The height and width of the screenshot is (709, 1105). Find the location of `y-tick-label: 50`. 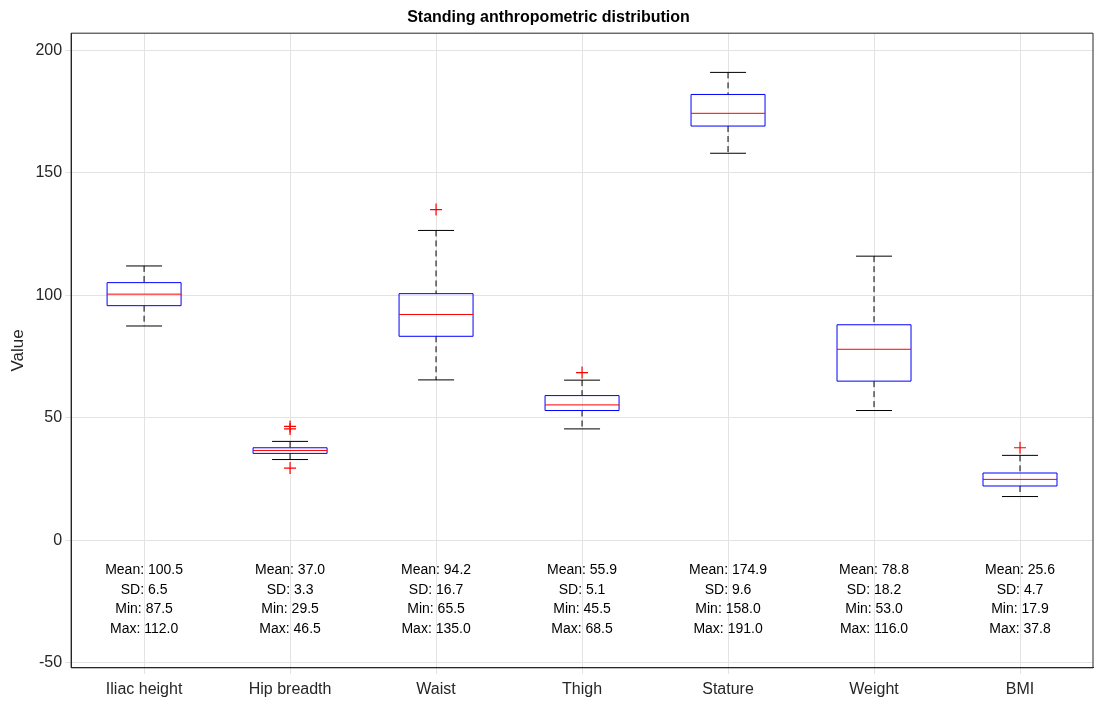

y-tick-label: 50 is located at coordinates (53, 417).